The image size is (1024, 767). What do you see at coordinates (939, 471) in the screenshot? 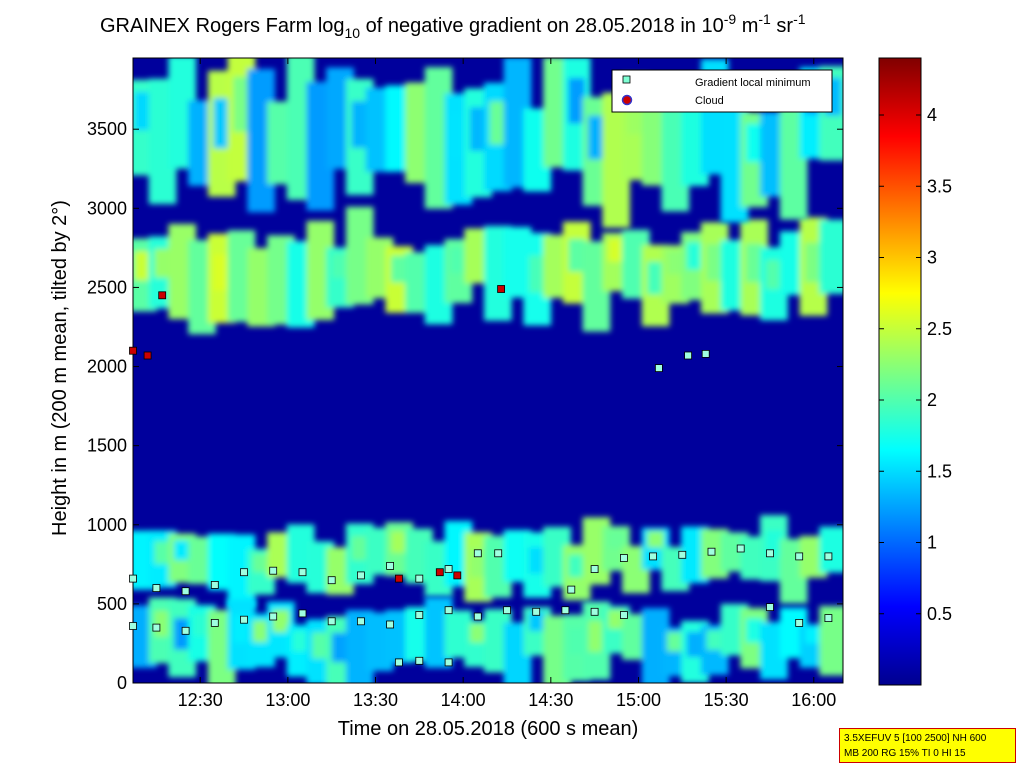
I see `colorbar-tick-label: 1.5` at bounding box center [939, 471].